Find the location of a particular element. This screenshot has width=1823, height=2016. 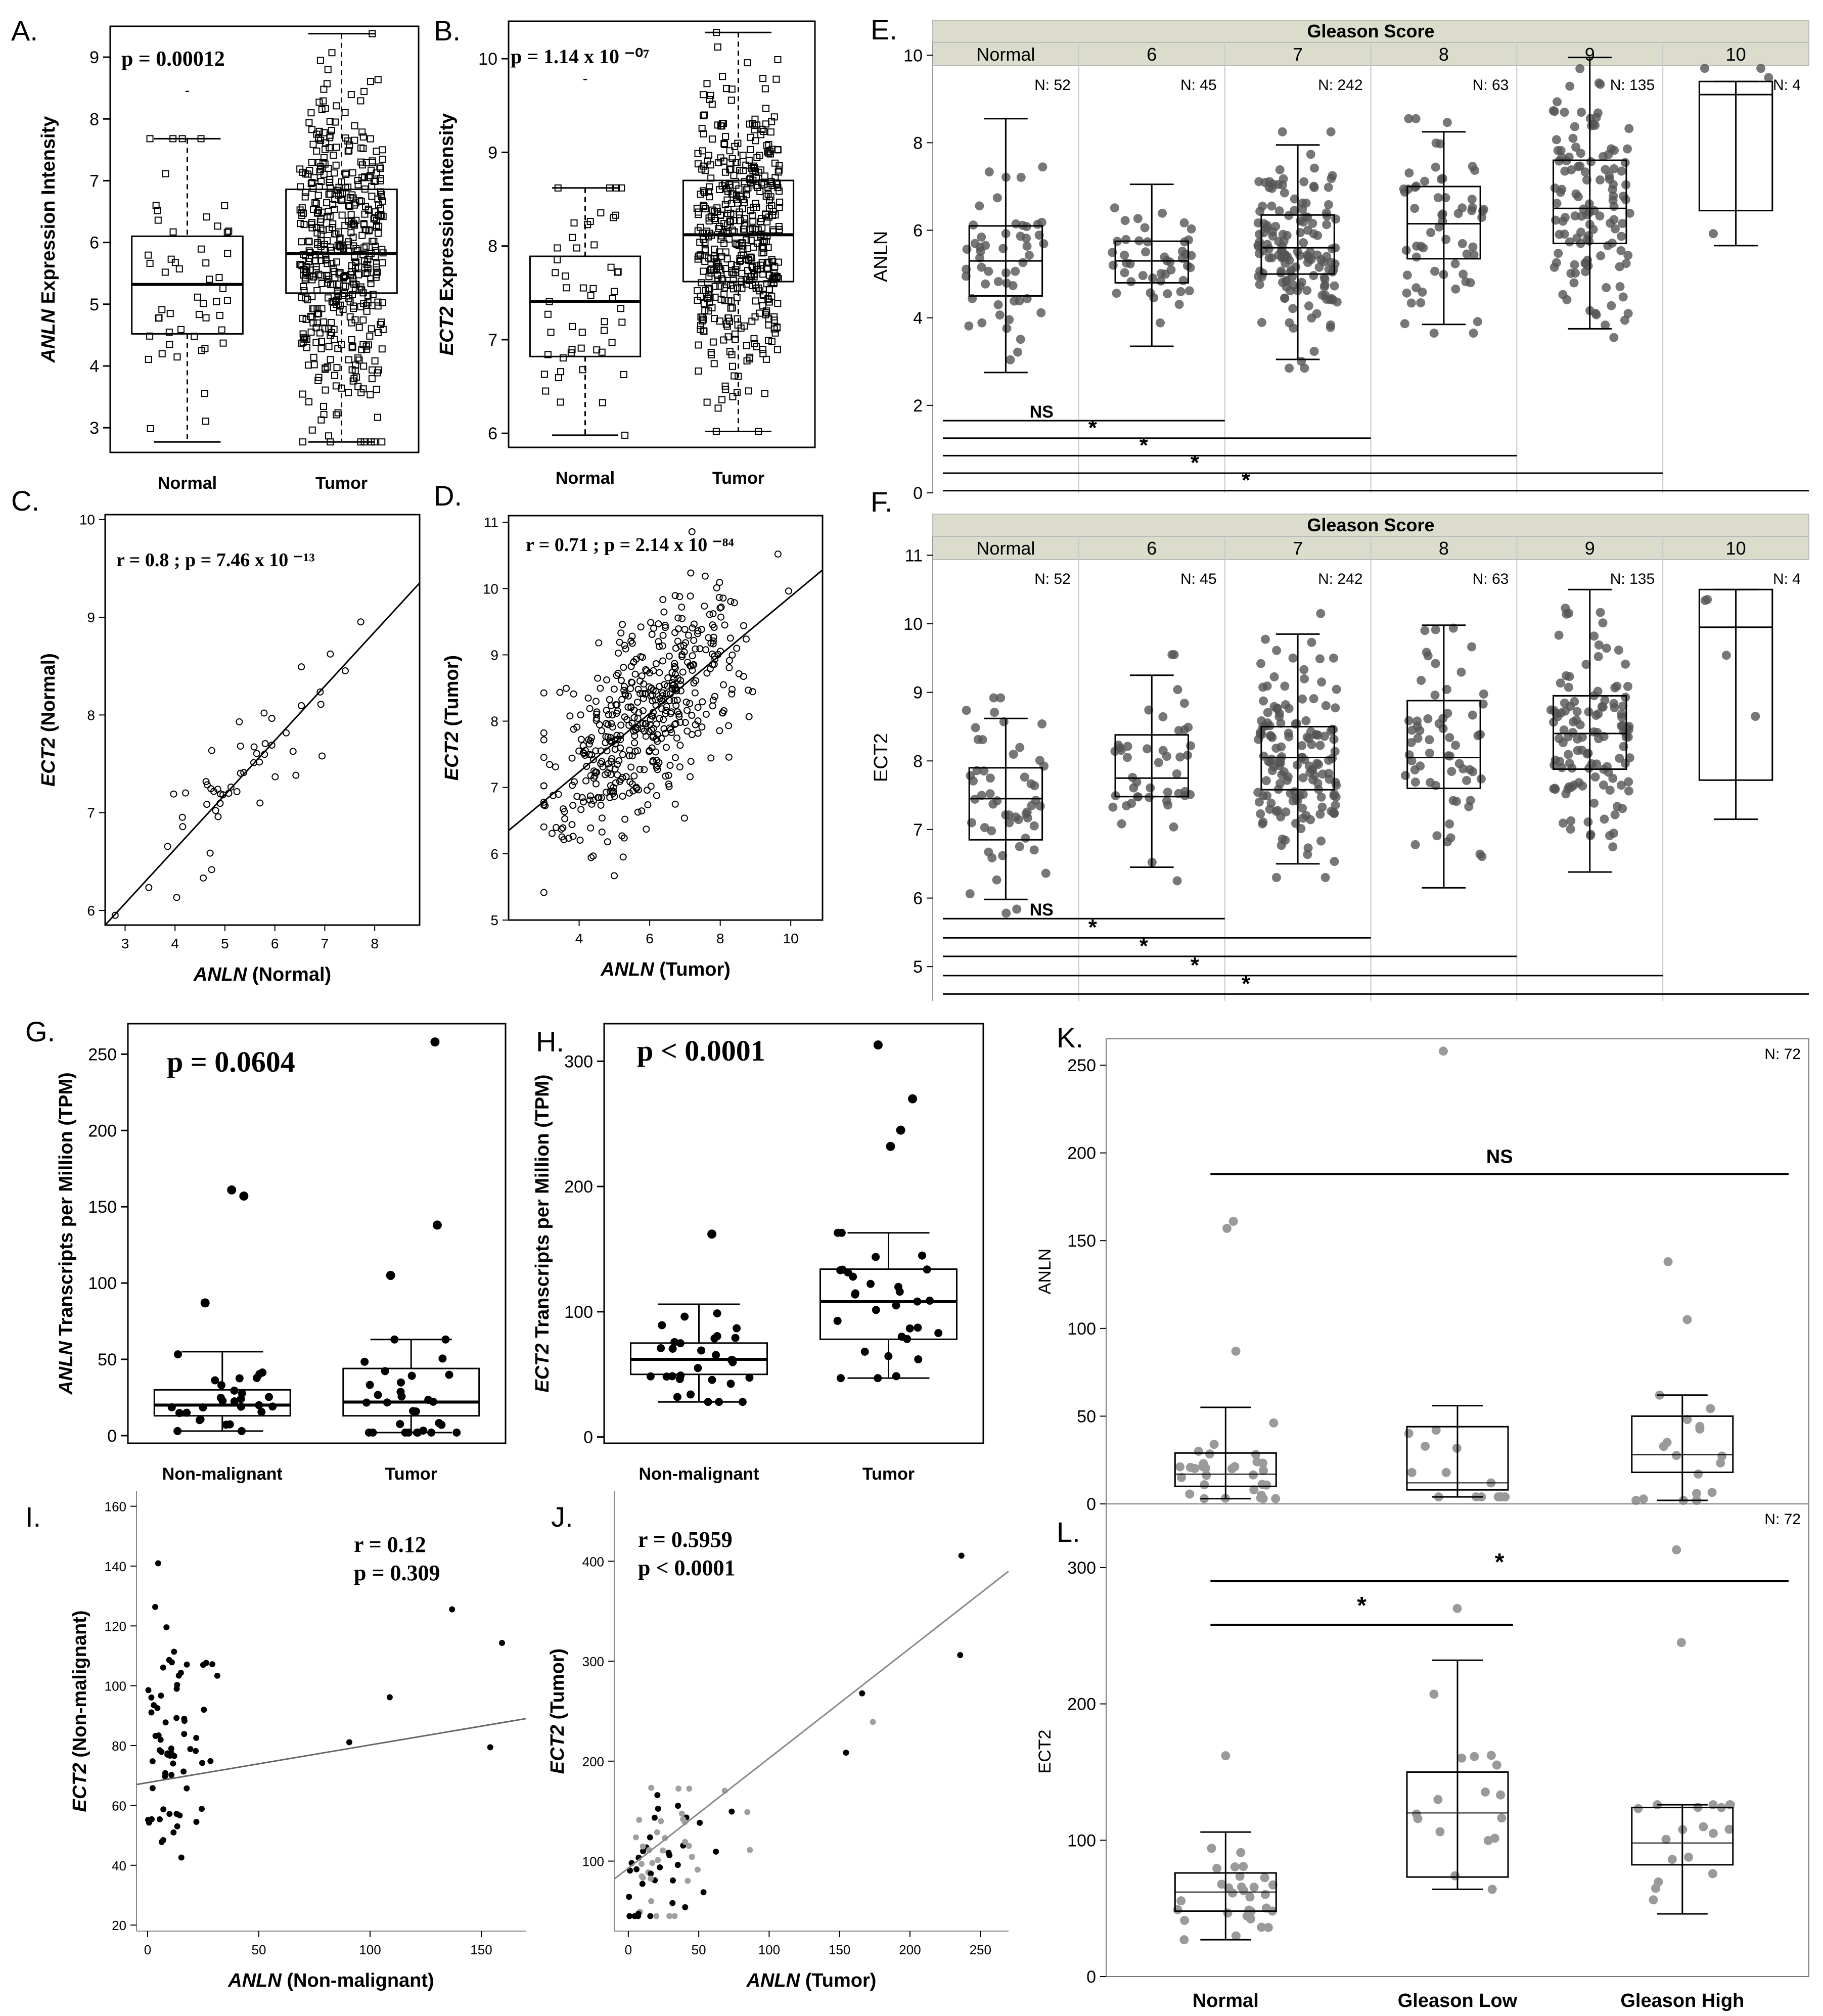

header-bar is located at coordinates (1370, 32).